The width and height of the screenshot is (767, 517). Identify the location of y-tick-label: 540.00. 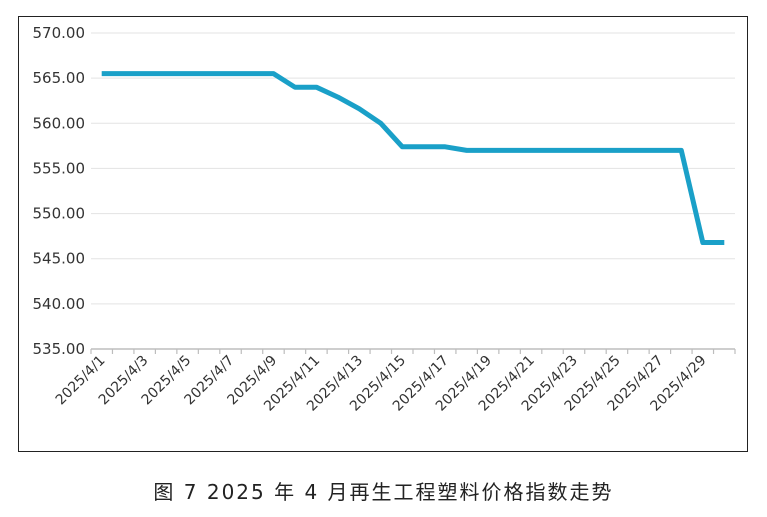
(59, 304).